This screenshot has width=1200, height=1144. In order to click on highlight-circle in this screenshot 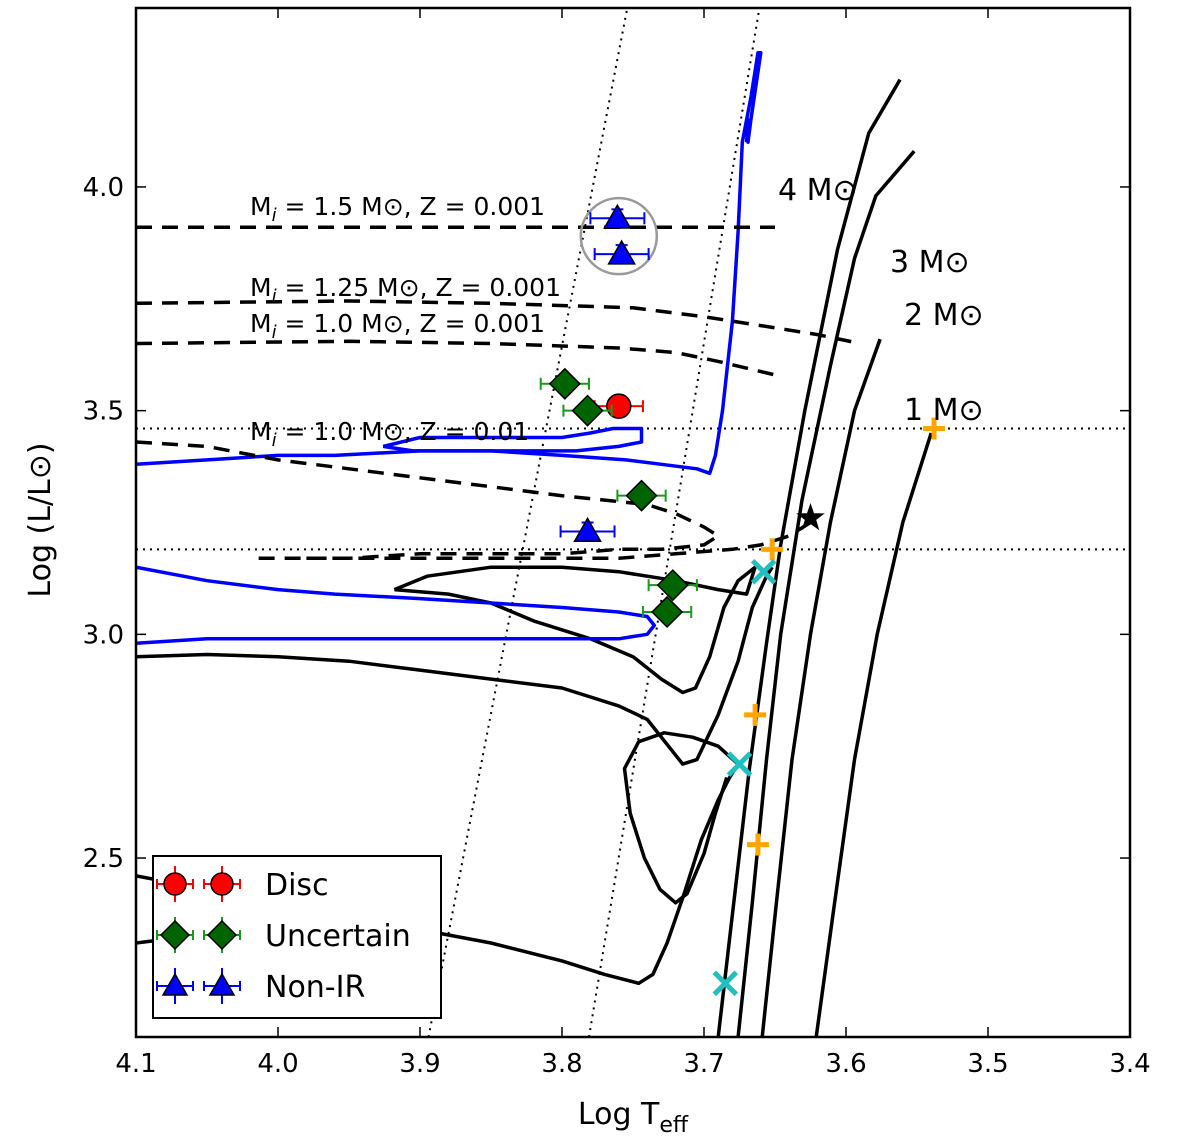, I will do `click(619, 236)`.